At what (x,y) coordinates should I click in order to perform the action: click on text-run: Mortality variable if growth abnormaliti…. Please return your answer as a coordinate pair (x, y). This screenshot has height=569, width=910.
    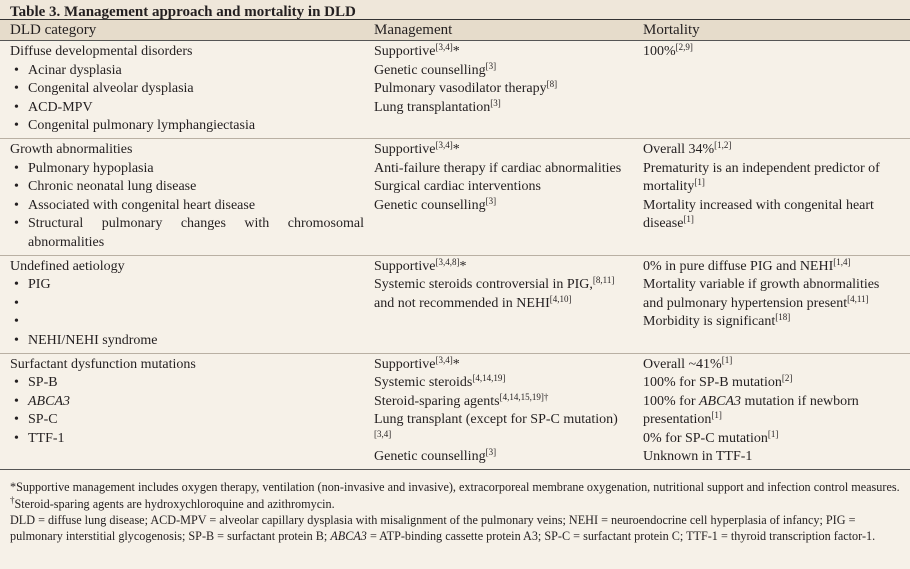
    Looking at the image, I should click on (761, 294).